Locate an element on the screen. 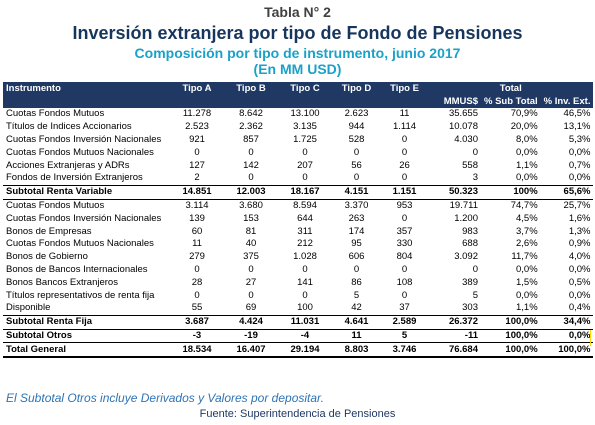 Image resolution: width=595 pixels, height=425 pixels. tipo-e-value: 0 is located at coordinates (404, 178).